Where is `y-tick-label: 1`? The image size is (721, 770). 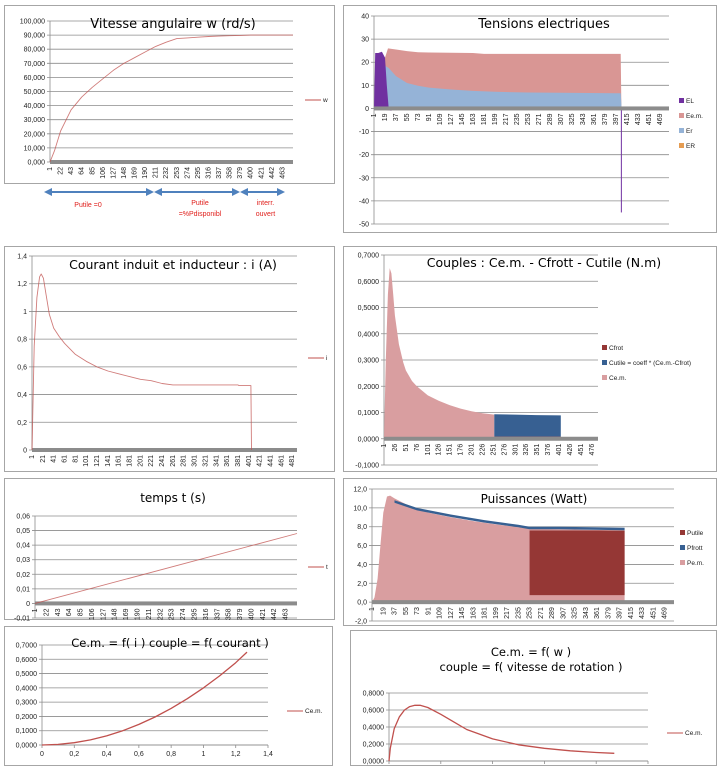 y-tick-label: 1 is located at coordinates (25, 312).